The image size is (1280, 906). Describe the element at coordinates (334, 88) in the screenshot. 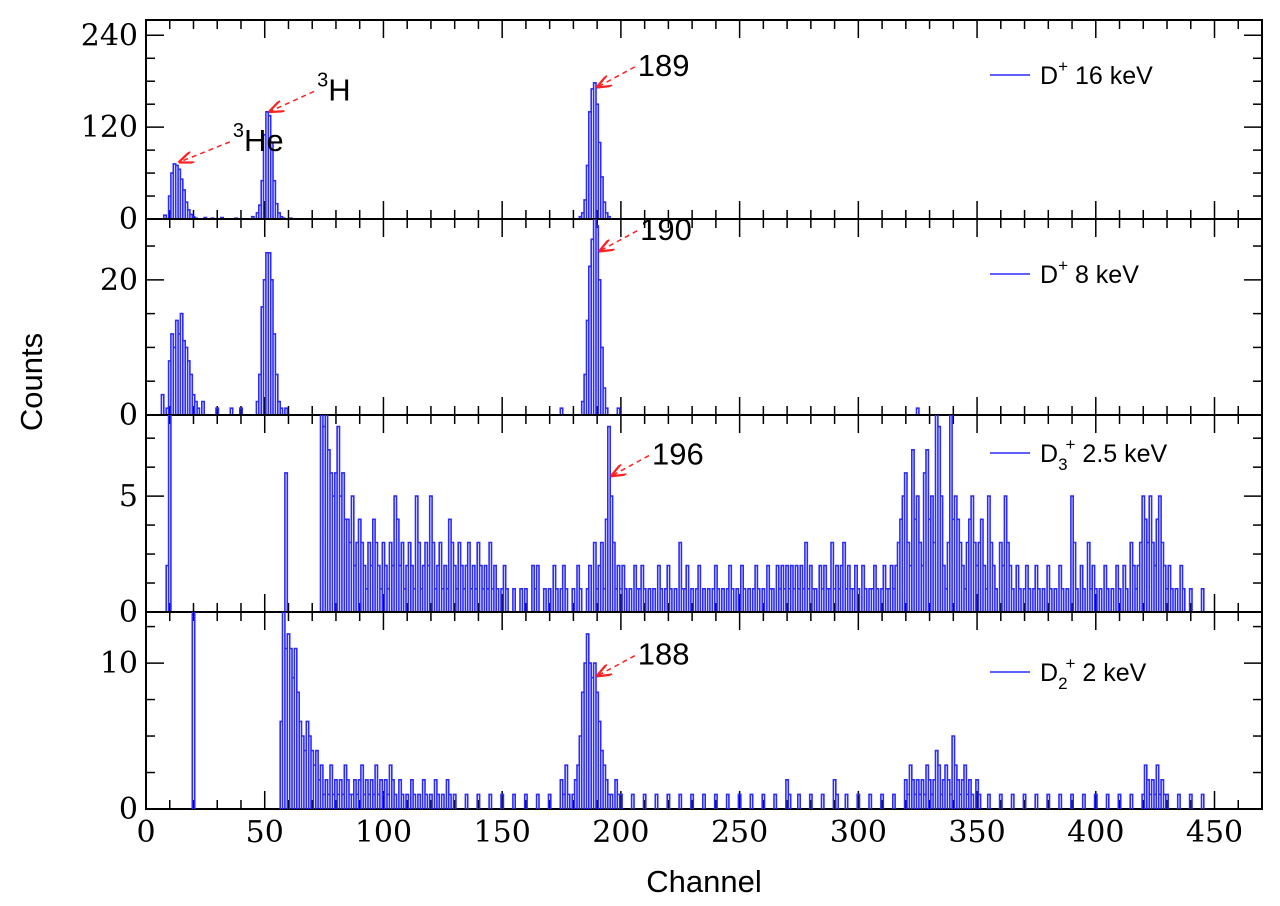

I see `annotation-label: 3H` at that location.